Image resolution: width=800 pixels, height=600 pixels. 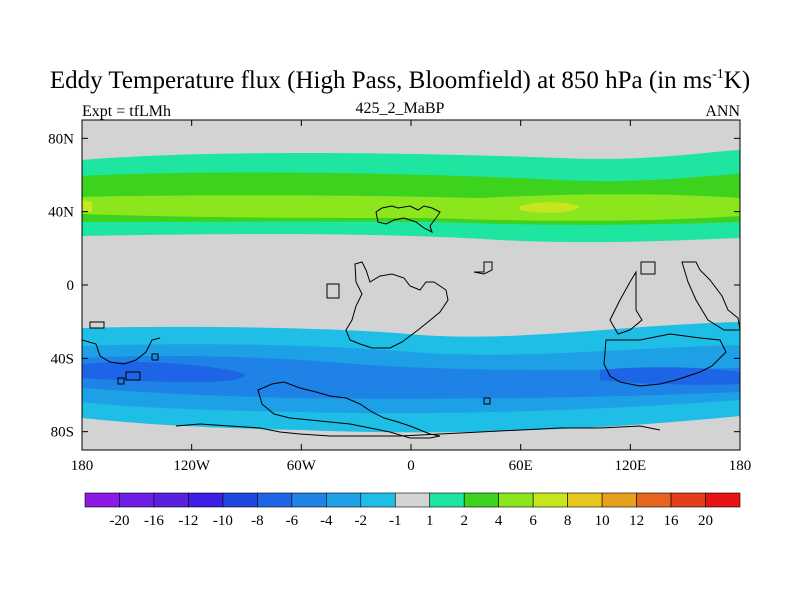 What do you see at coordinates (412, 510) in the screenshot?
I see `colorbar: -20 -16 -12 -10 -8 -6 -4 -2 -1 1 2 4 6 8 10 12 16 20` at bounding box center [412, 510].